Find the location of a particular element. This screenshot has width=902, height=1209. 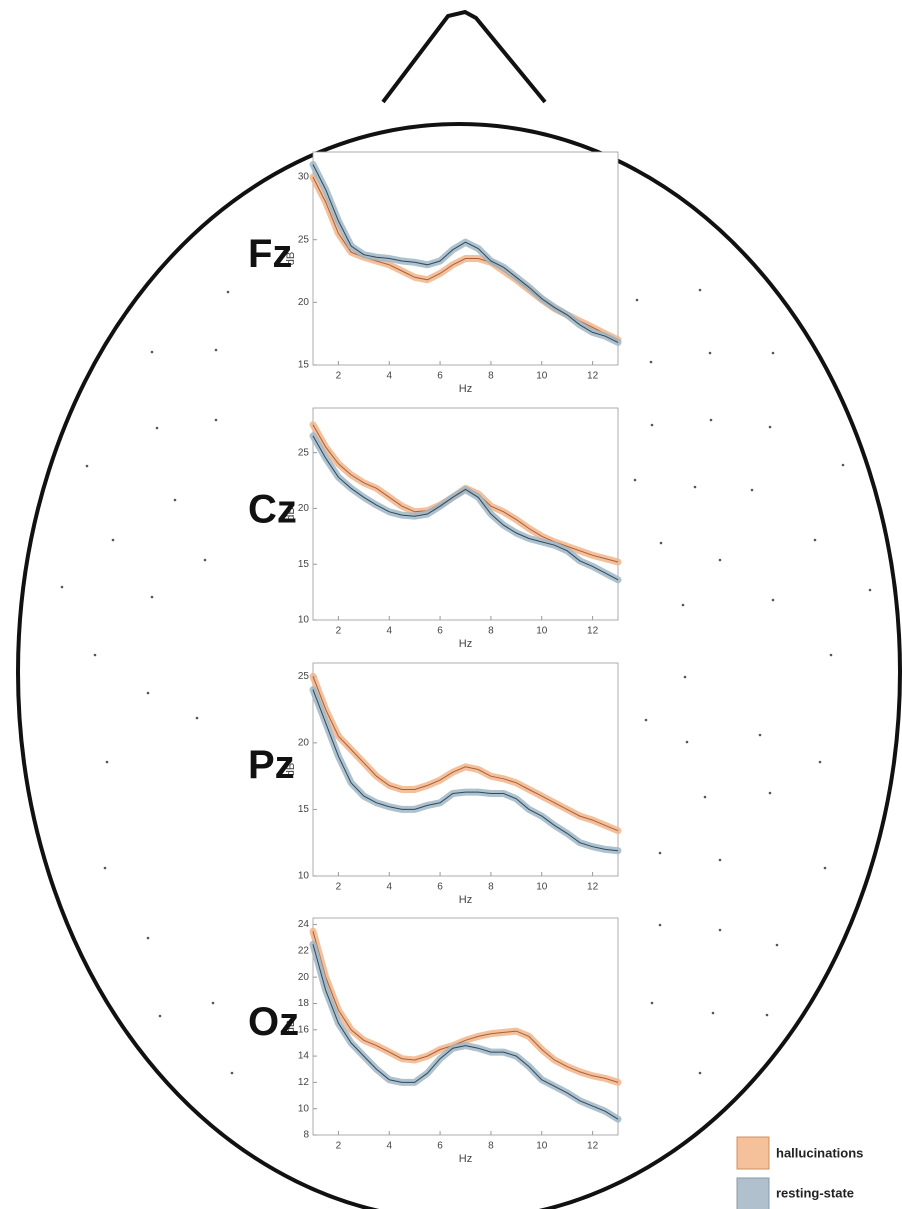

y-tick-label: 22 is located at coordinates (304, 951).